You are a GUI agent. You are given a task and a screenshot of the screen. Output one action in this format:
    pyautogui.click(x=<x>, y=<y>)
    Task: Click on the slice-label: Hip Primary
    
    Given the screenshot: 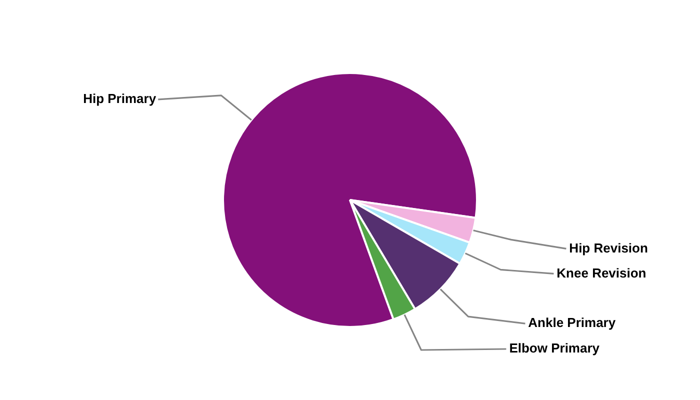 What is the action you would take?
    pyautogui.click(x=120, y=98)
    